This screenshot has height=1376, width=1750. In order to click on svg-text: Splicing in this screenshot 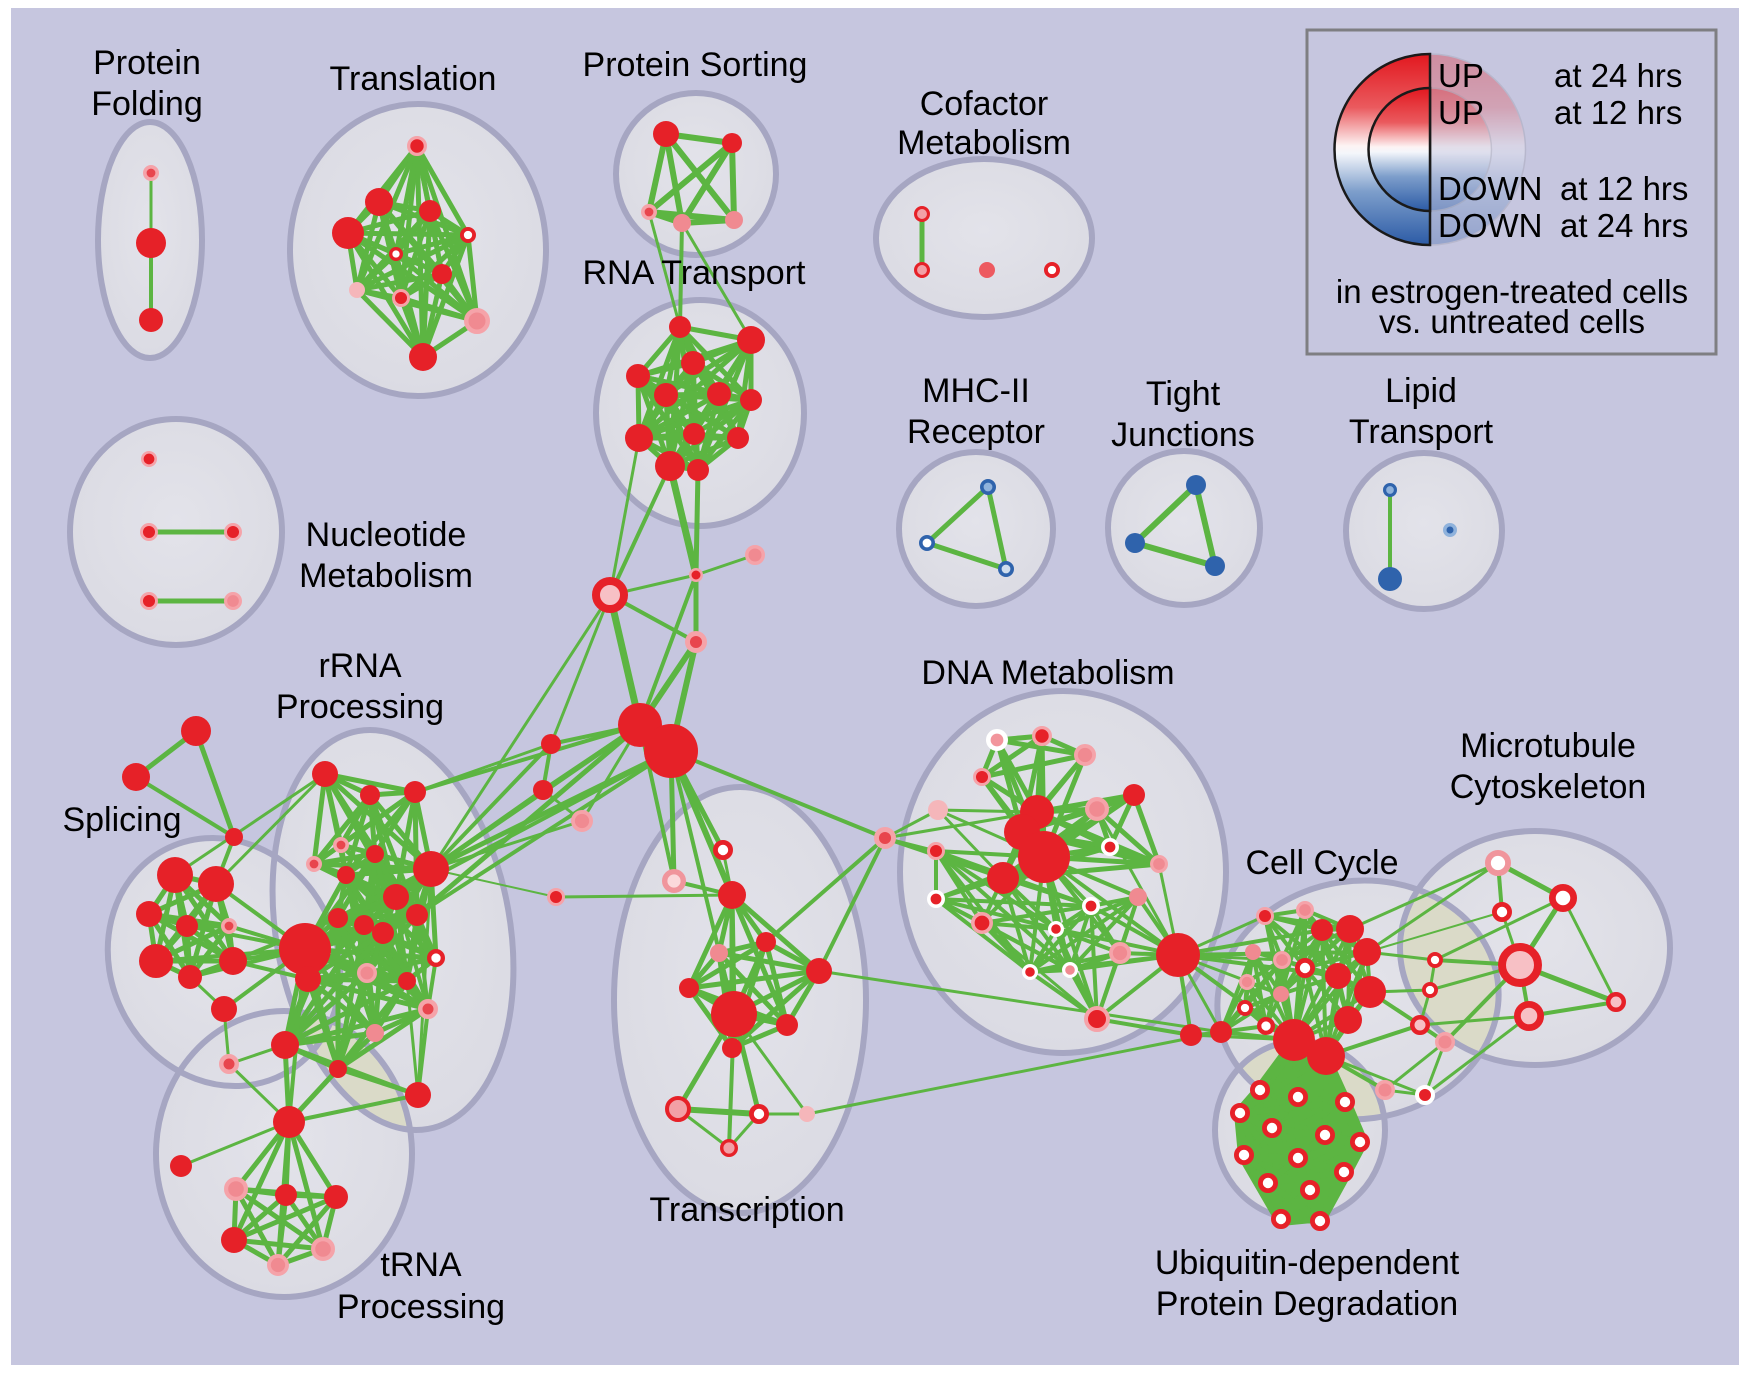, I will do `click(121, 820)`.